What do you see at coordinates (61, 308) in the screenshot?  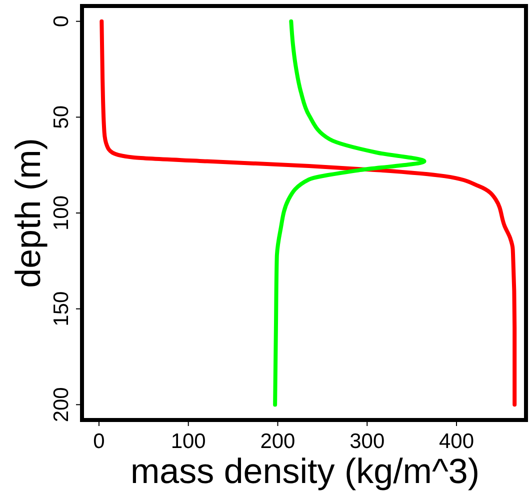 I see `y-tick-label: 150` at bounding box center [61, 308].